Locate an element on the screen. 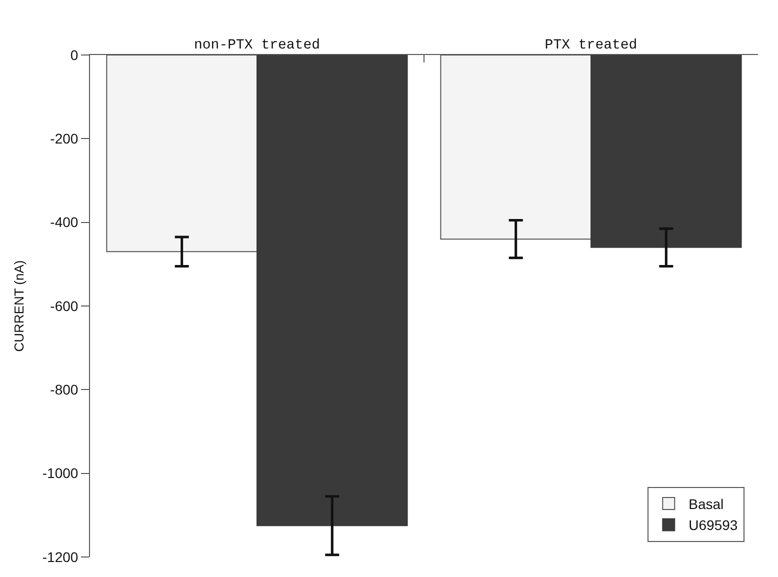 The width and height of the screenshot is (778, 577). y-tick-label: -800 is located at coordinates (64, 390).